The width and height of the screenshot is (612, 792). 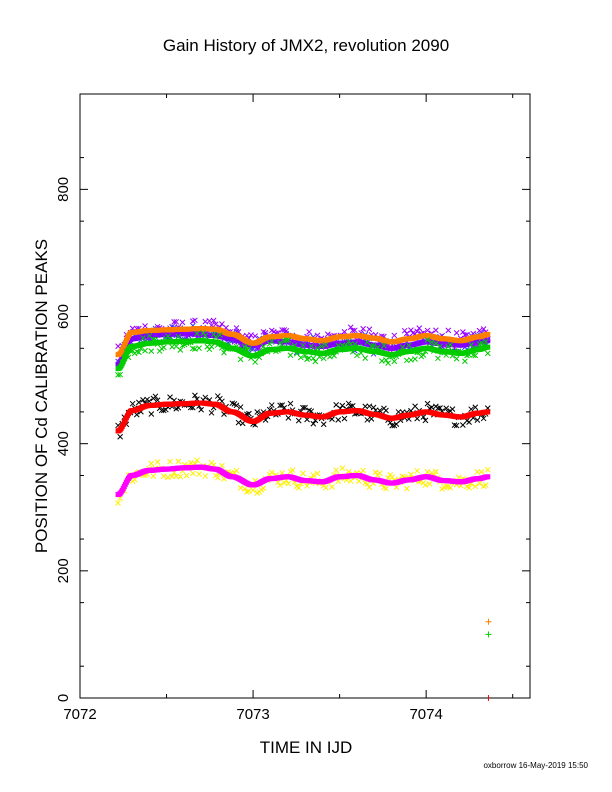 What do you see at coordinates (63, 316) in the screenshot?
I see `y-tick-label: 600` at bounding box center [63, 316].